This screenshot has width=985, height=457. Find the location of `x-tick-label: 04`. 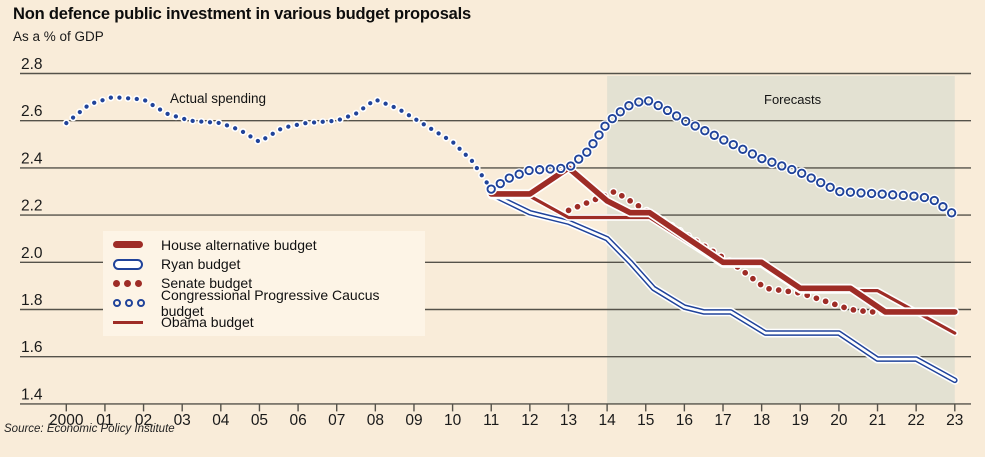

x-tick-label: 04 is located at coordinates (221, 420).